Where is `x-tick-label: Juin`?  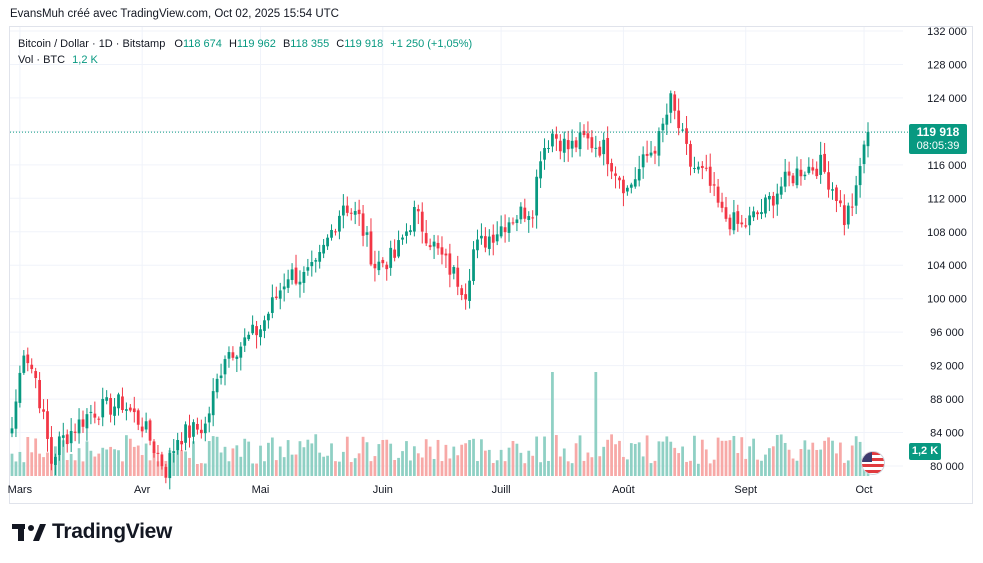
x-tick-label: Juin is located at coordinates (383, 490).